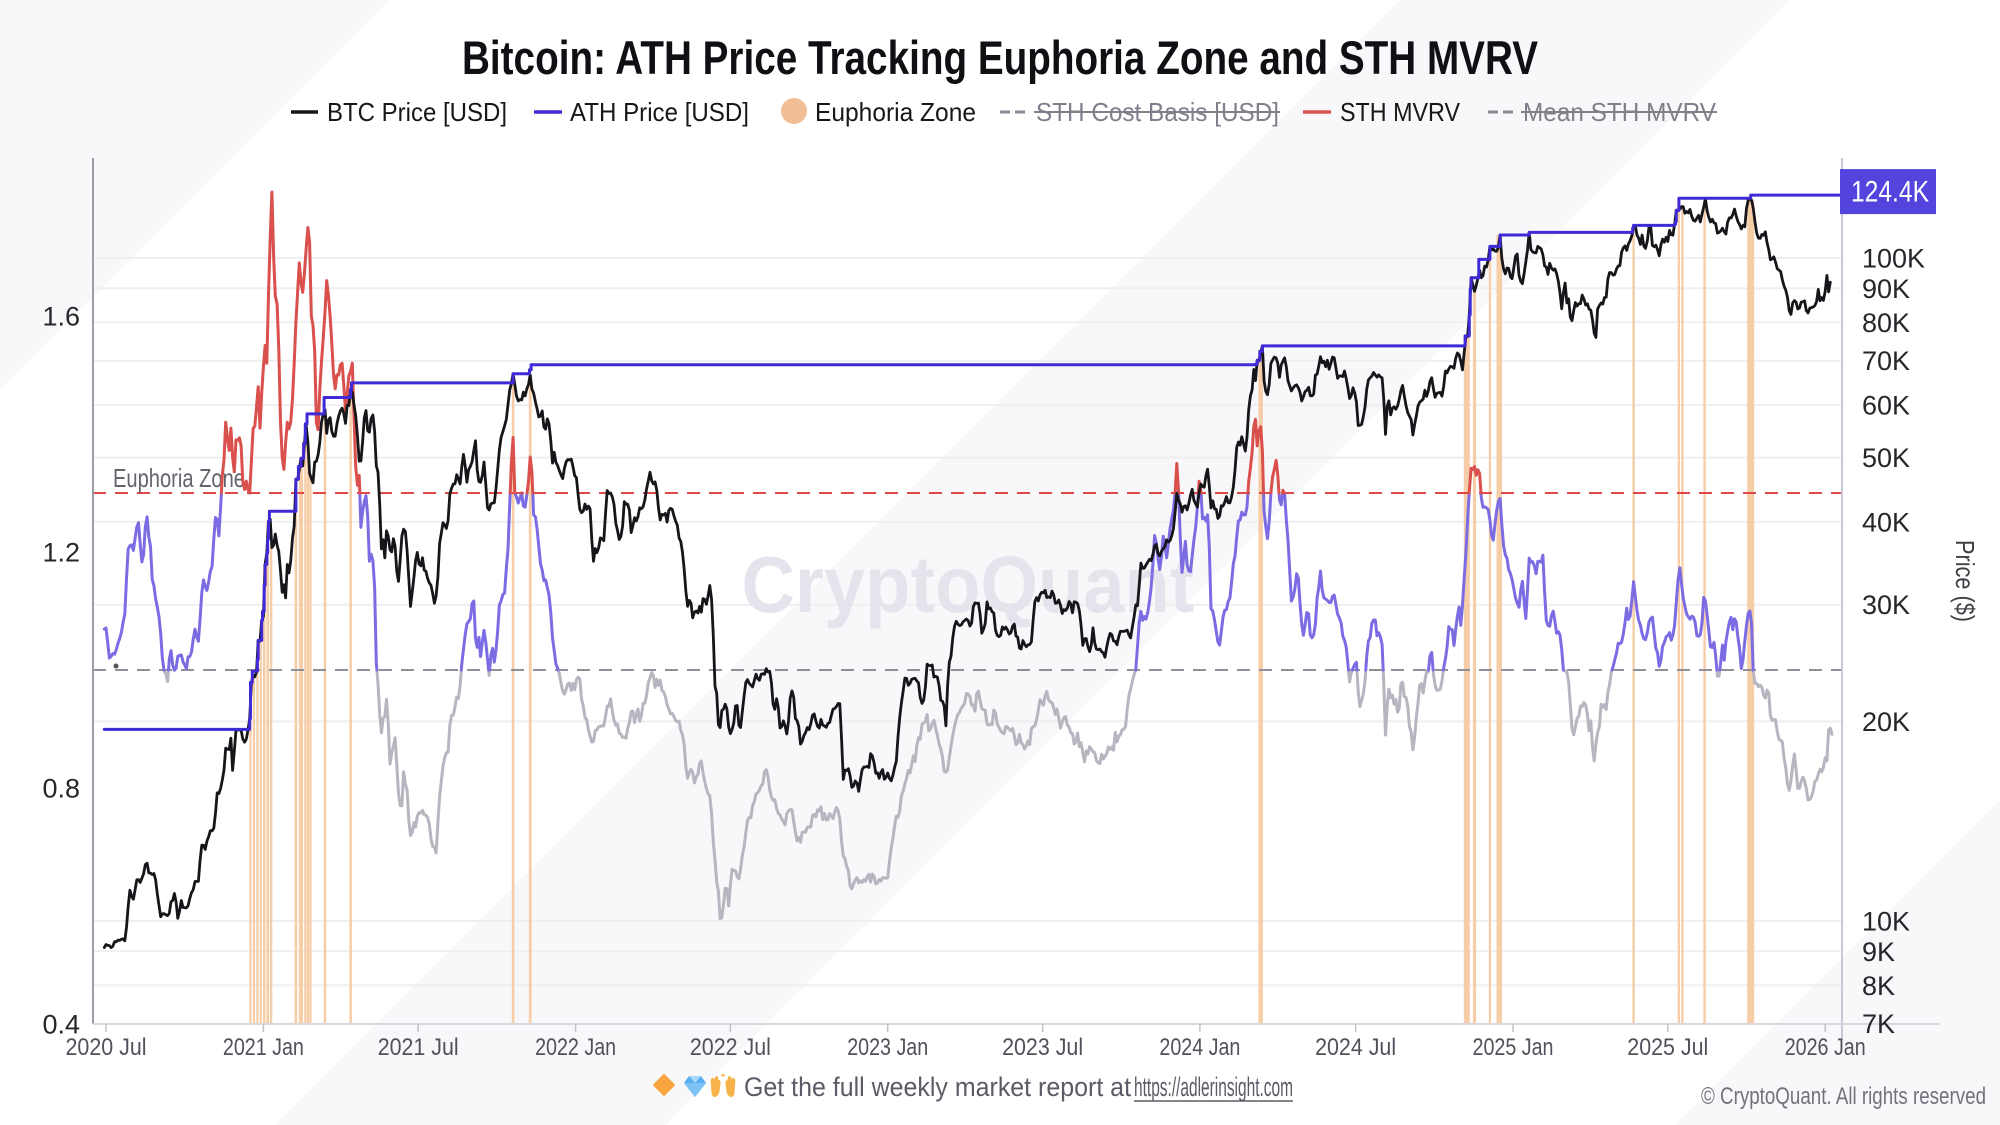 The width and height of the screenshot is (2000, 1125). I want to click on svg-text: 2020 Jul, so click(106, 1047).